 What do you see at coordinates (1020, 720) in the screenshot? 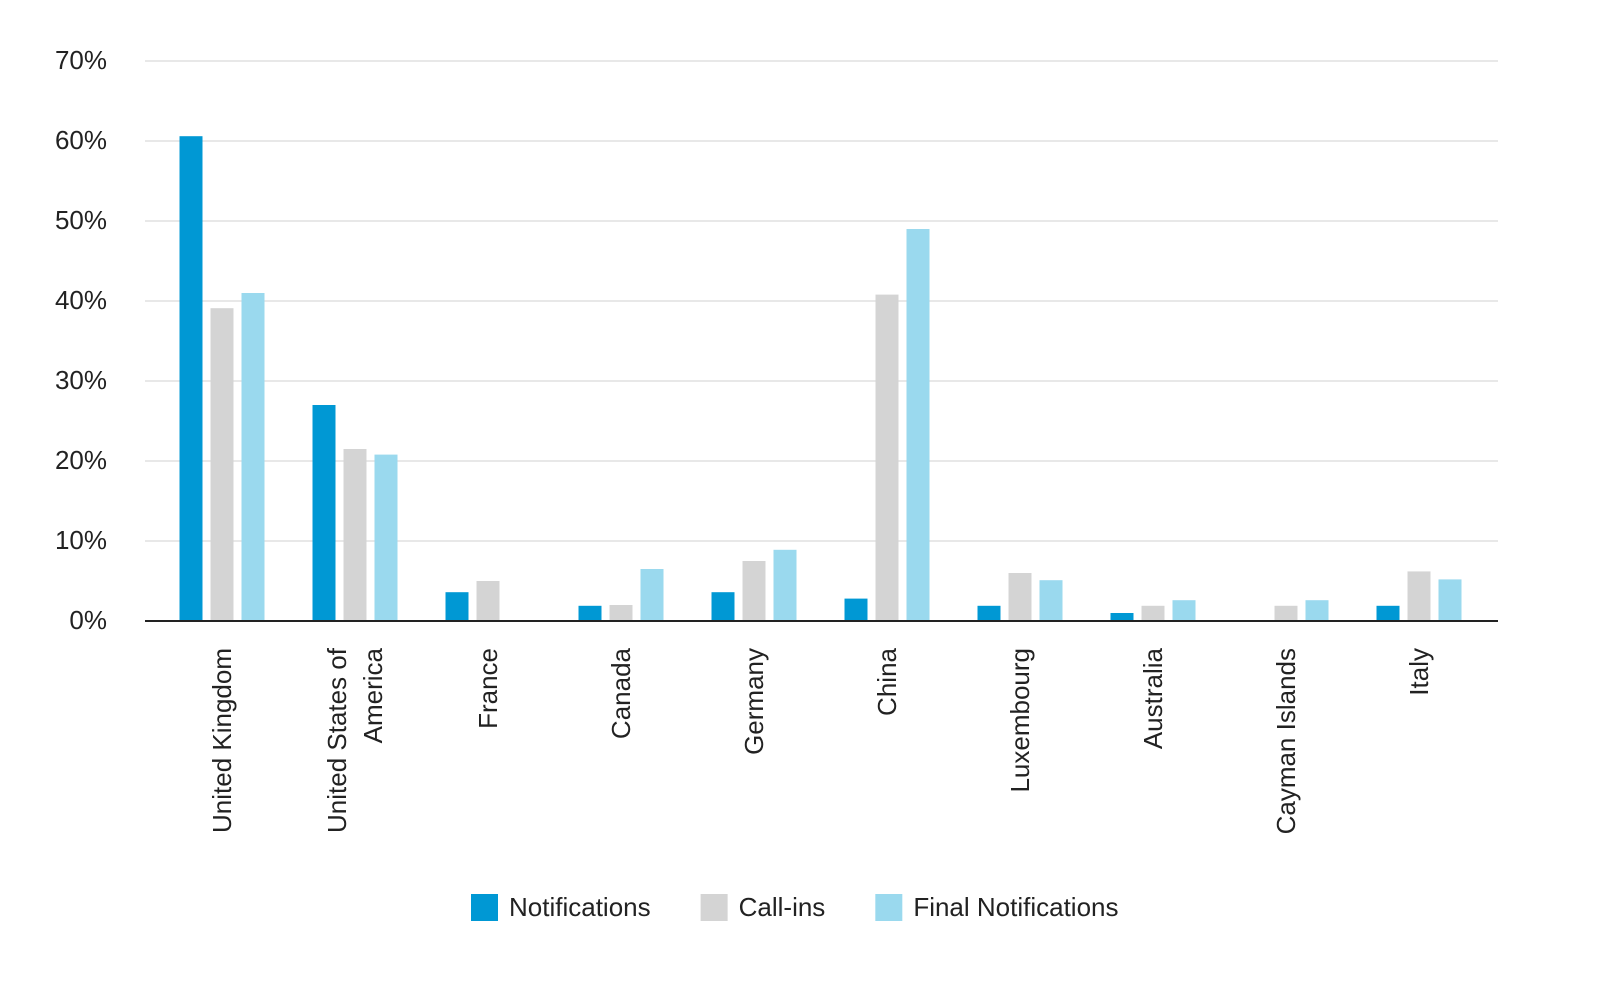
I see `x-tick-label: Luxembourg` at bounding box center [1020, 720].